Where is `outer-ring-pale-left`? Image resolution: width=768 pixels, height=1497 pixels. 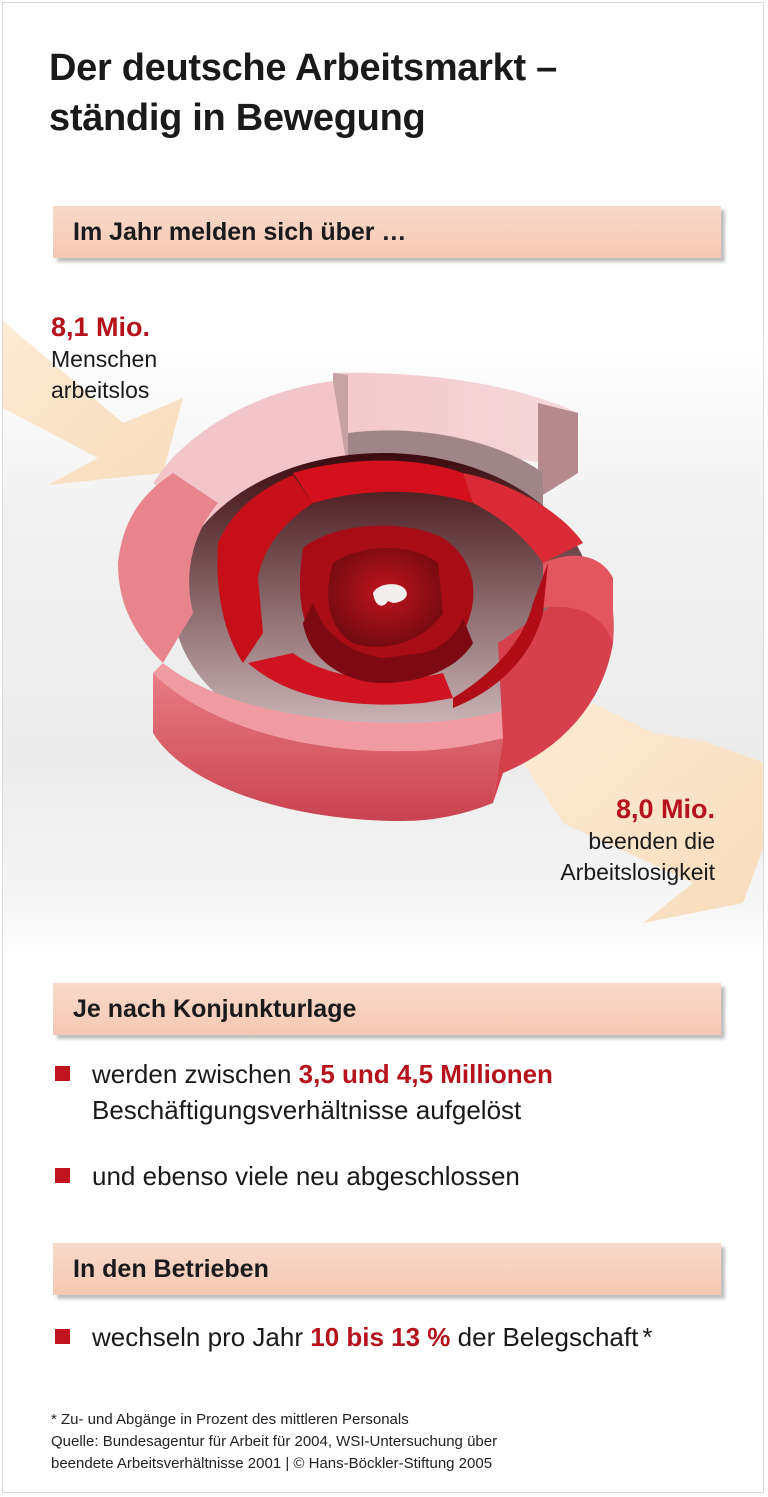
outer-ring-pale-left is located at coordinates (250, 454).